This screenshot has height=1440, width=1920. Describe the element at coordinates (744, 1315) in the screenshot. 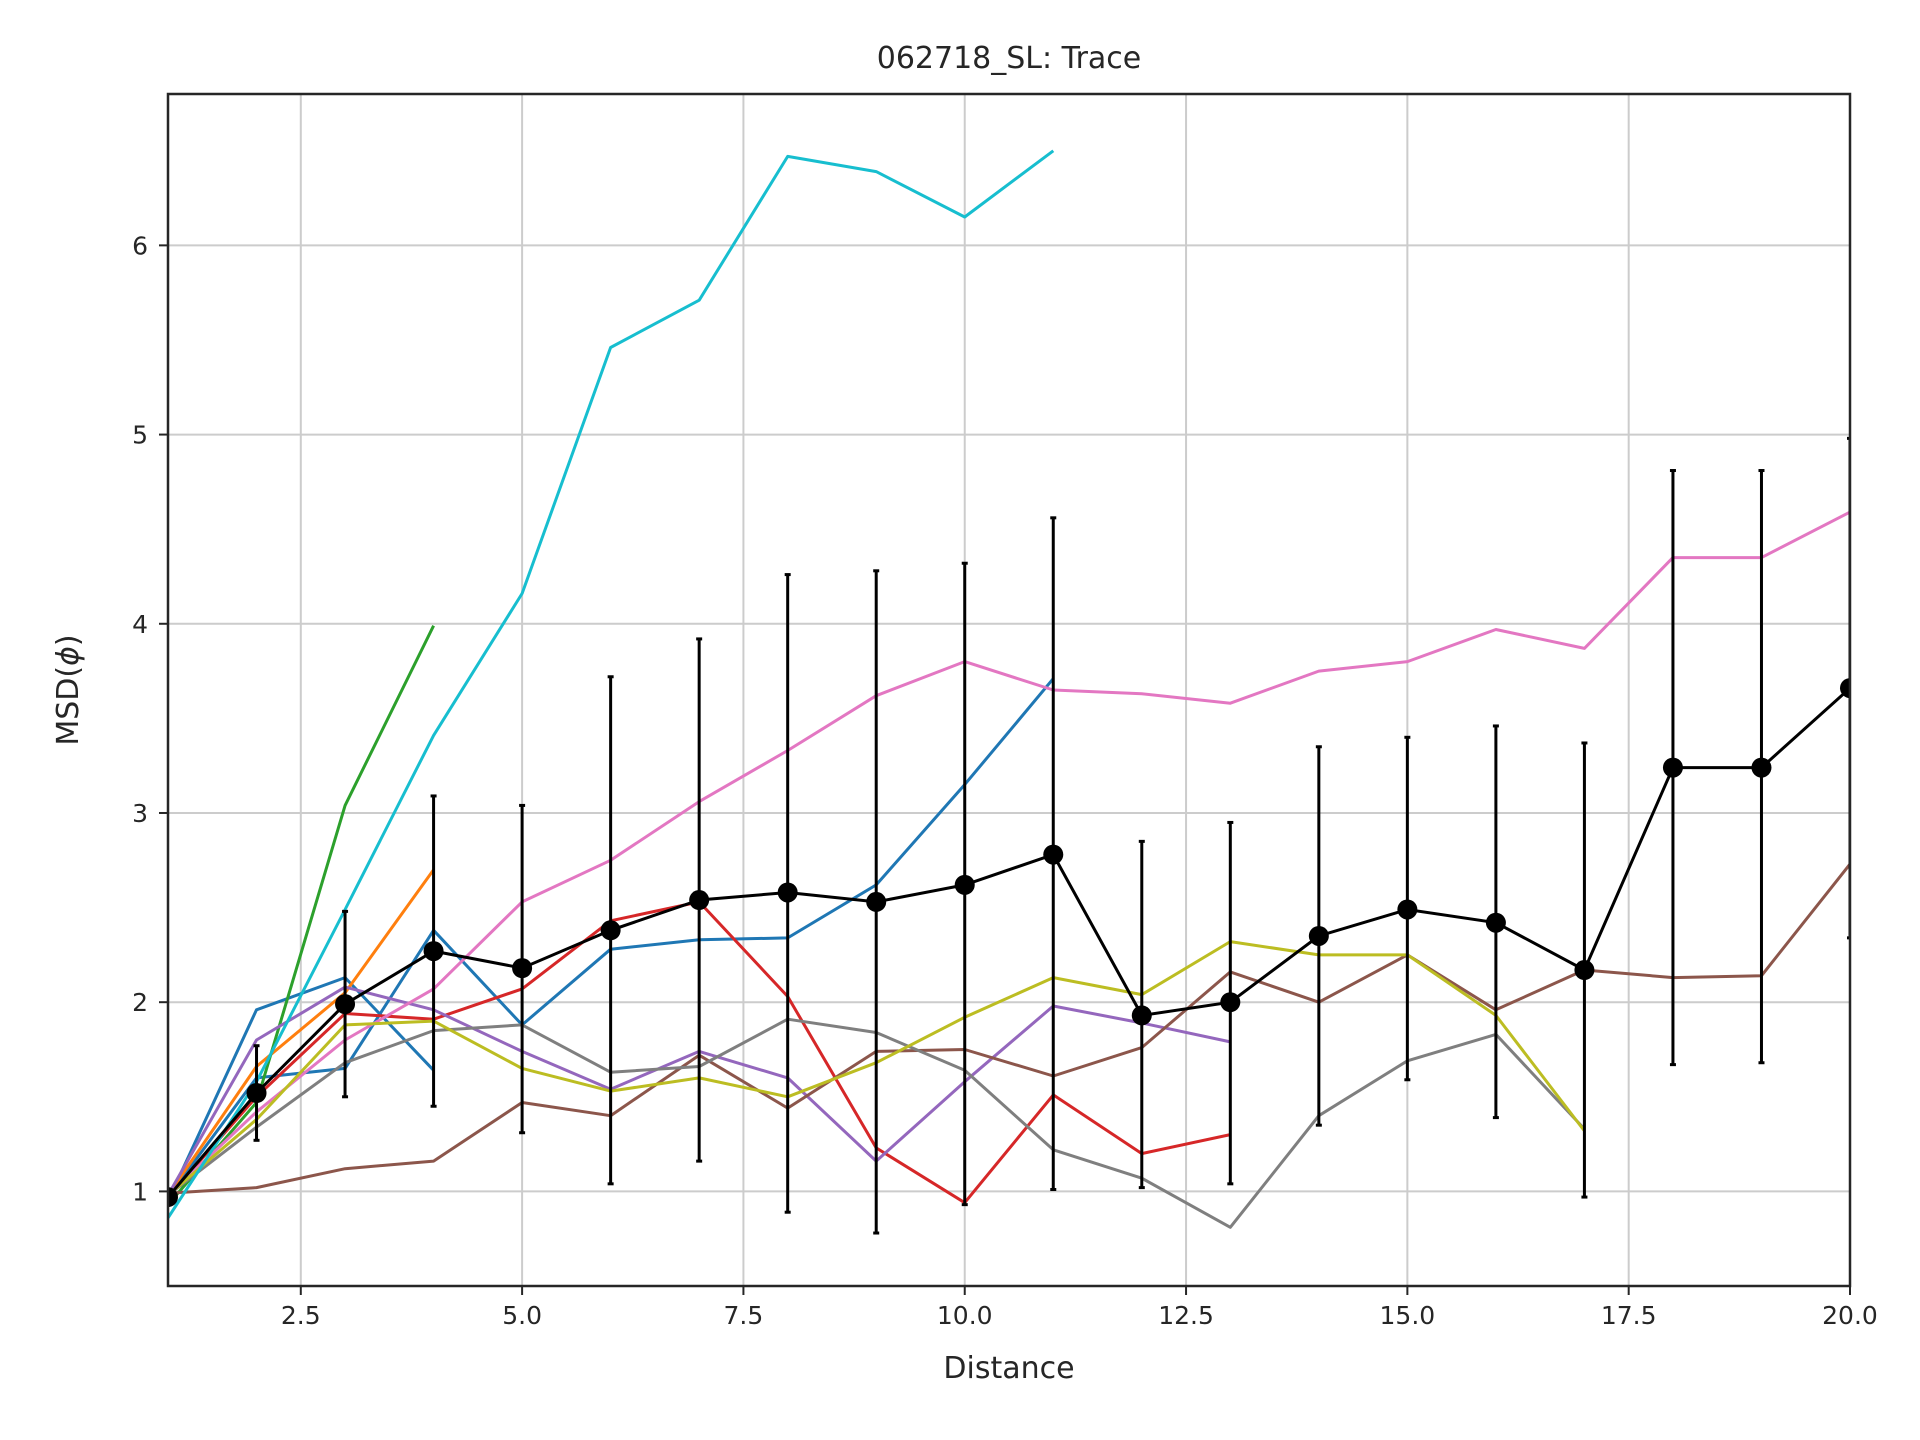

I see `x-tick-label: 7.5` at that location.